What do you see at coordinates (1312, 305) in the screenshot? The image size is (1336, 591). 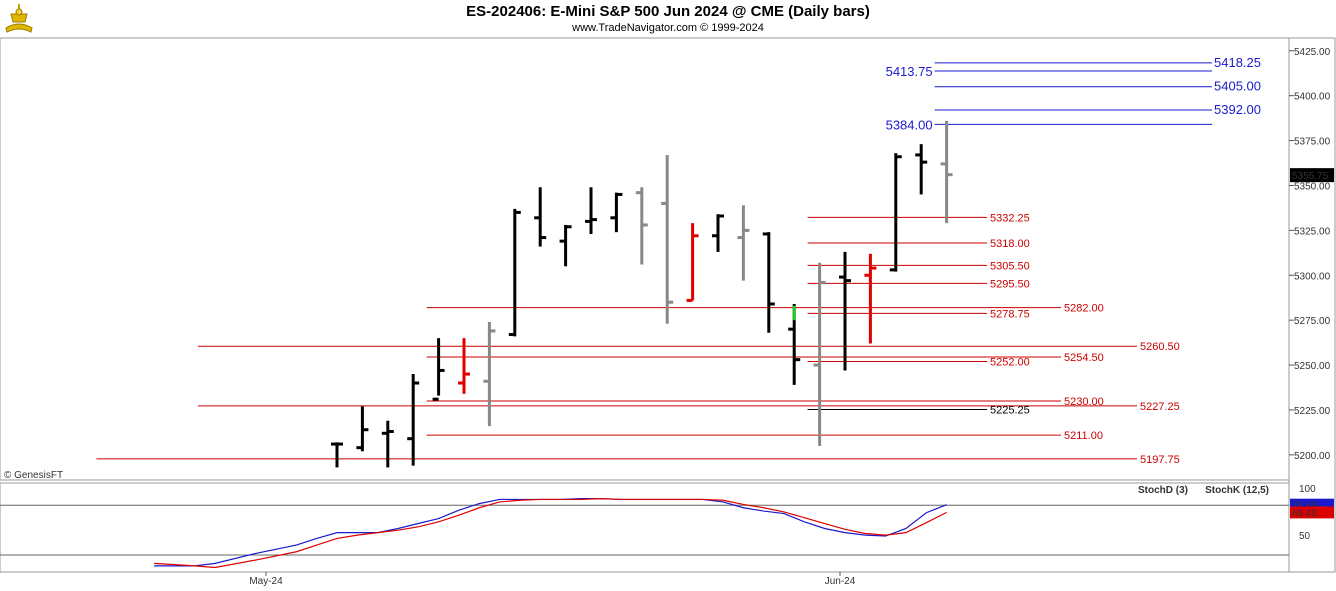 I see `y-axis-frame` at bounding box center [1312, 305].